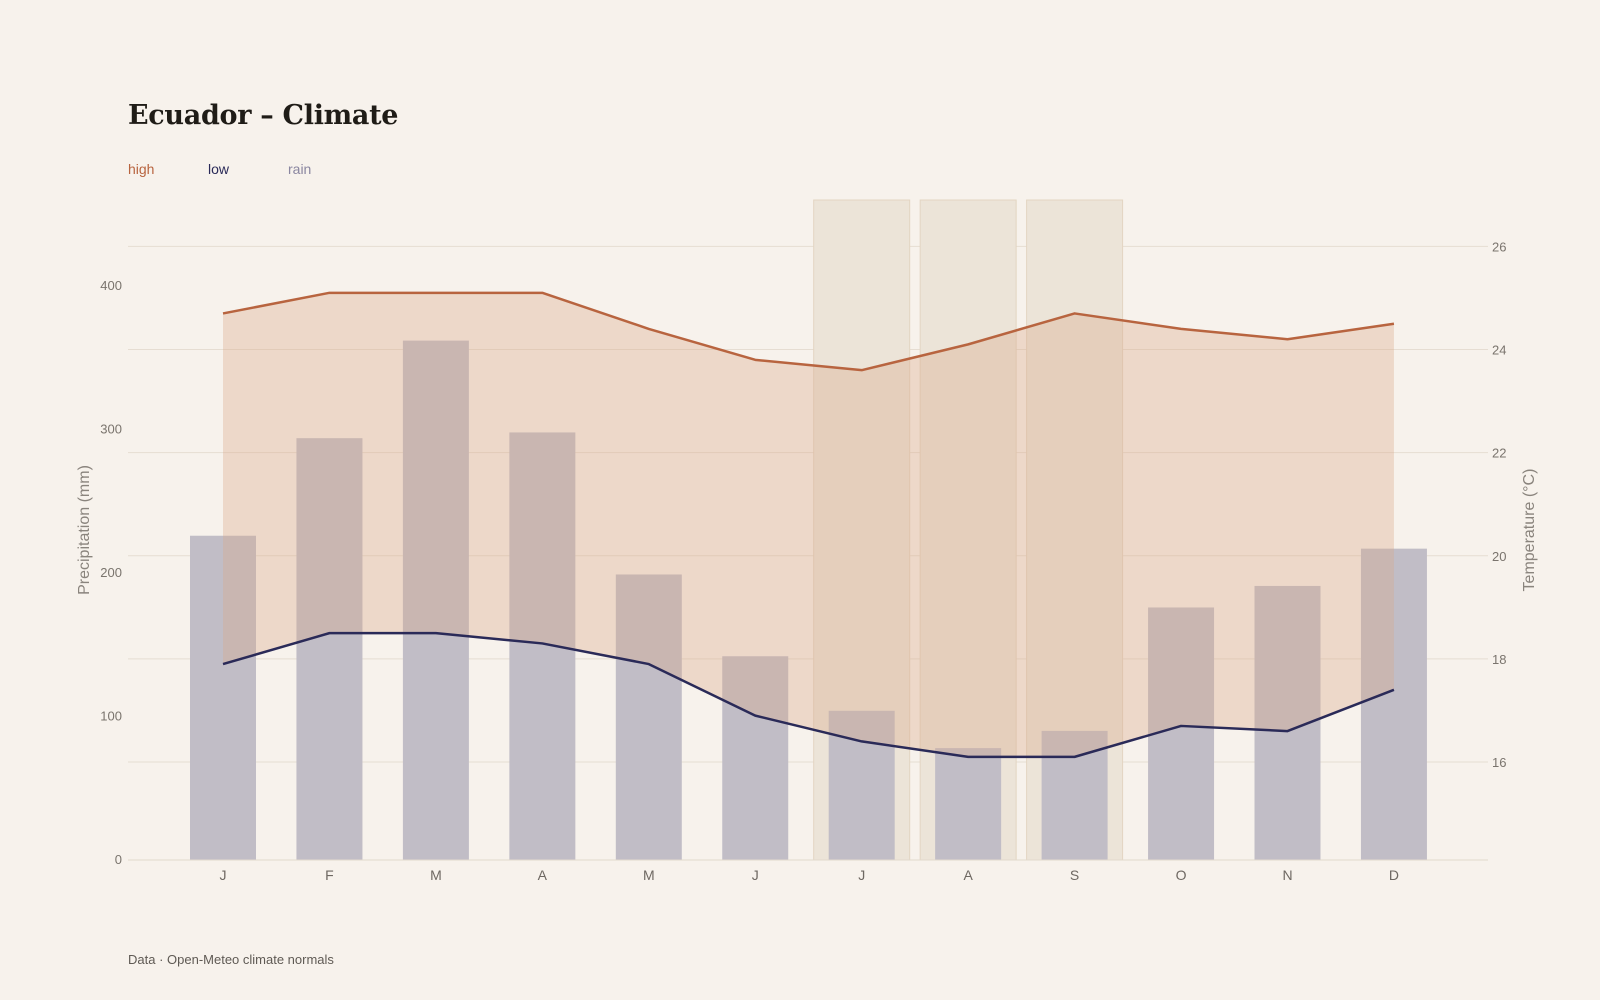 This screenshot has height=1000, width=1600. What do you see at coordinates (263, 115) in the screenshot?
I see `chart-title: Ecuador – Climate` at bounding box center [263, 115].